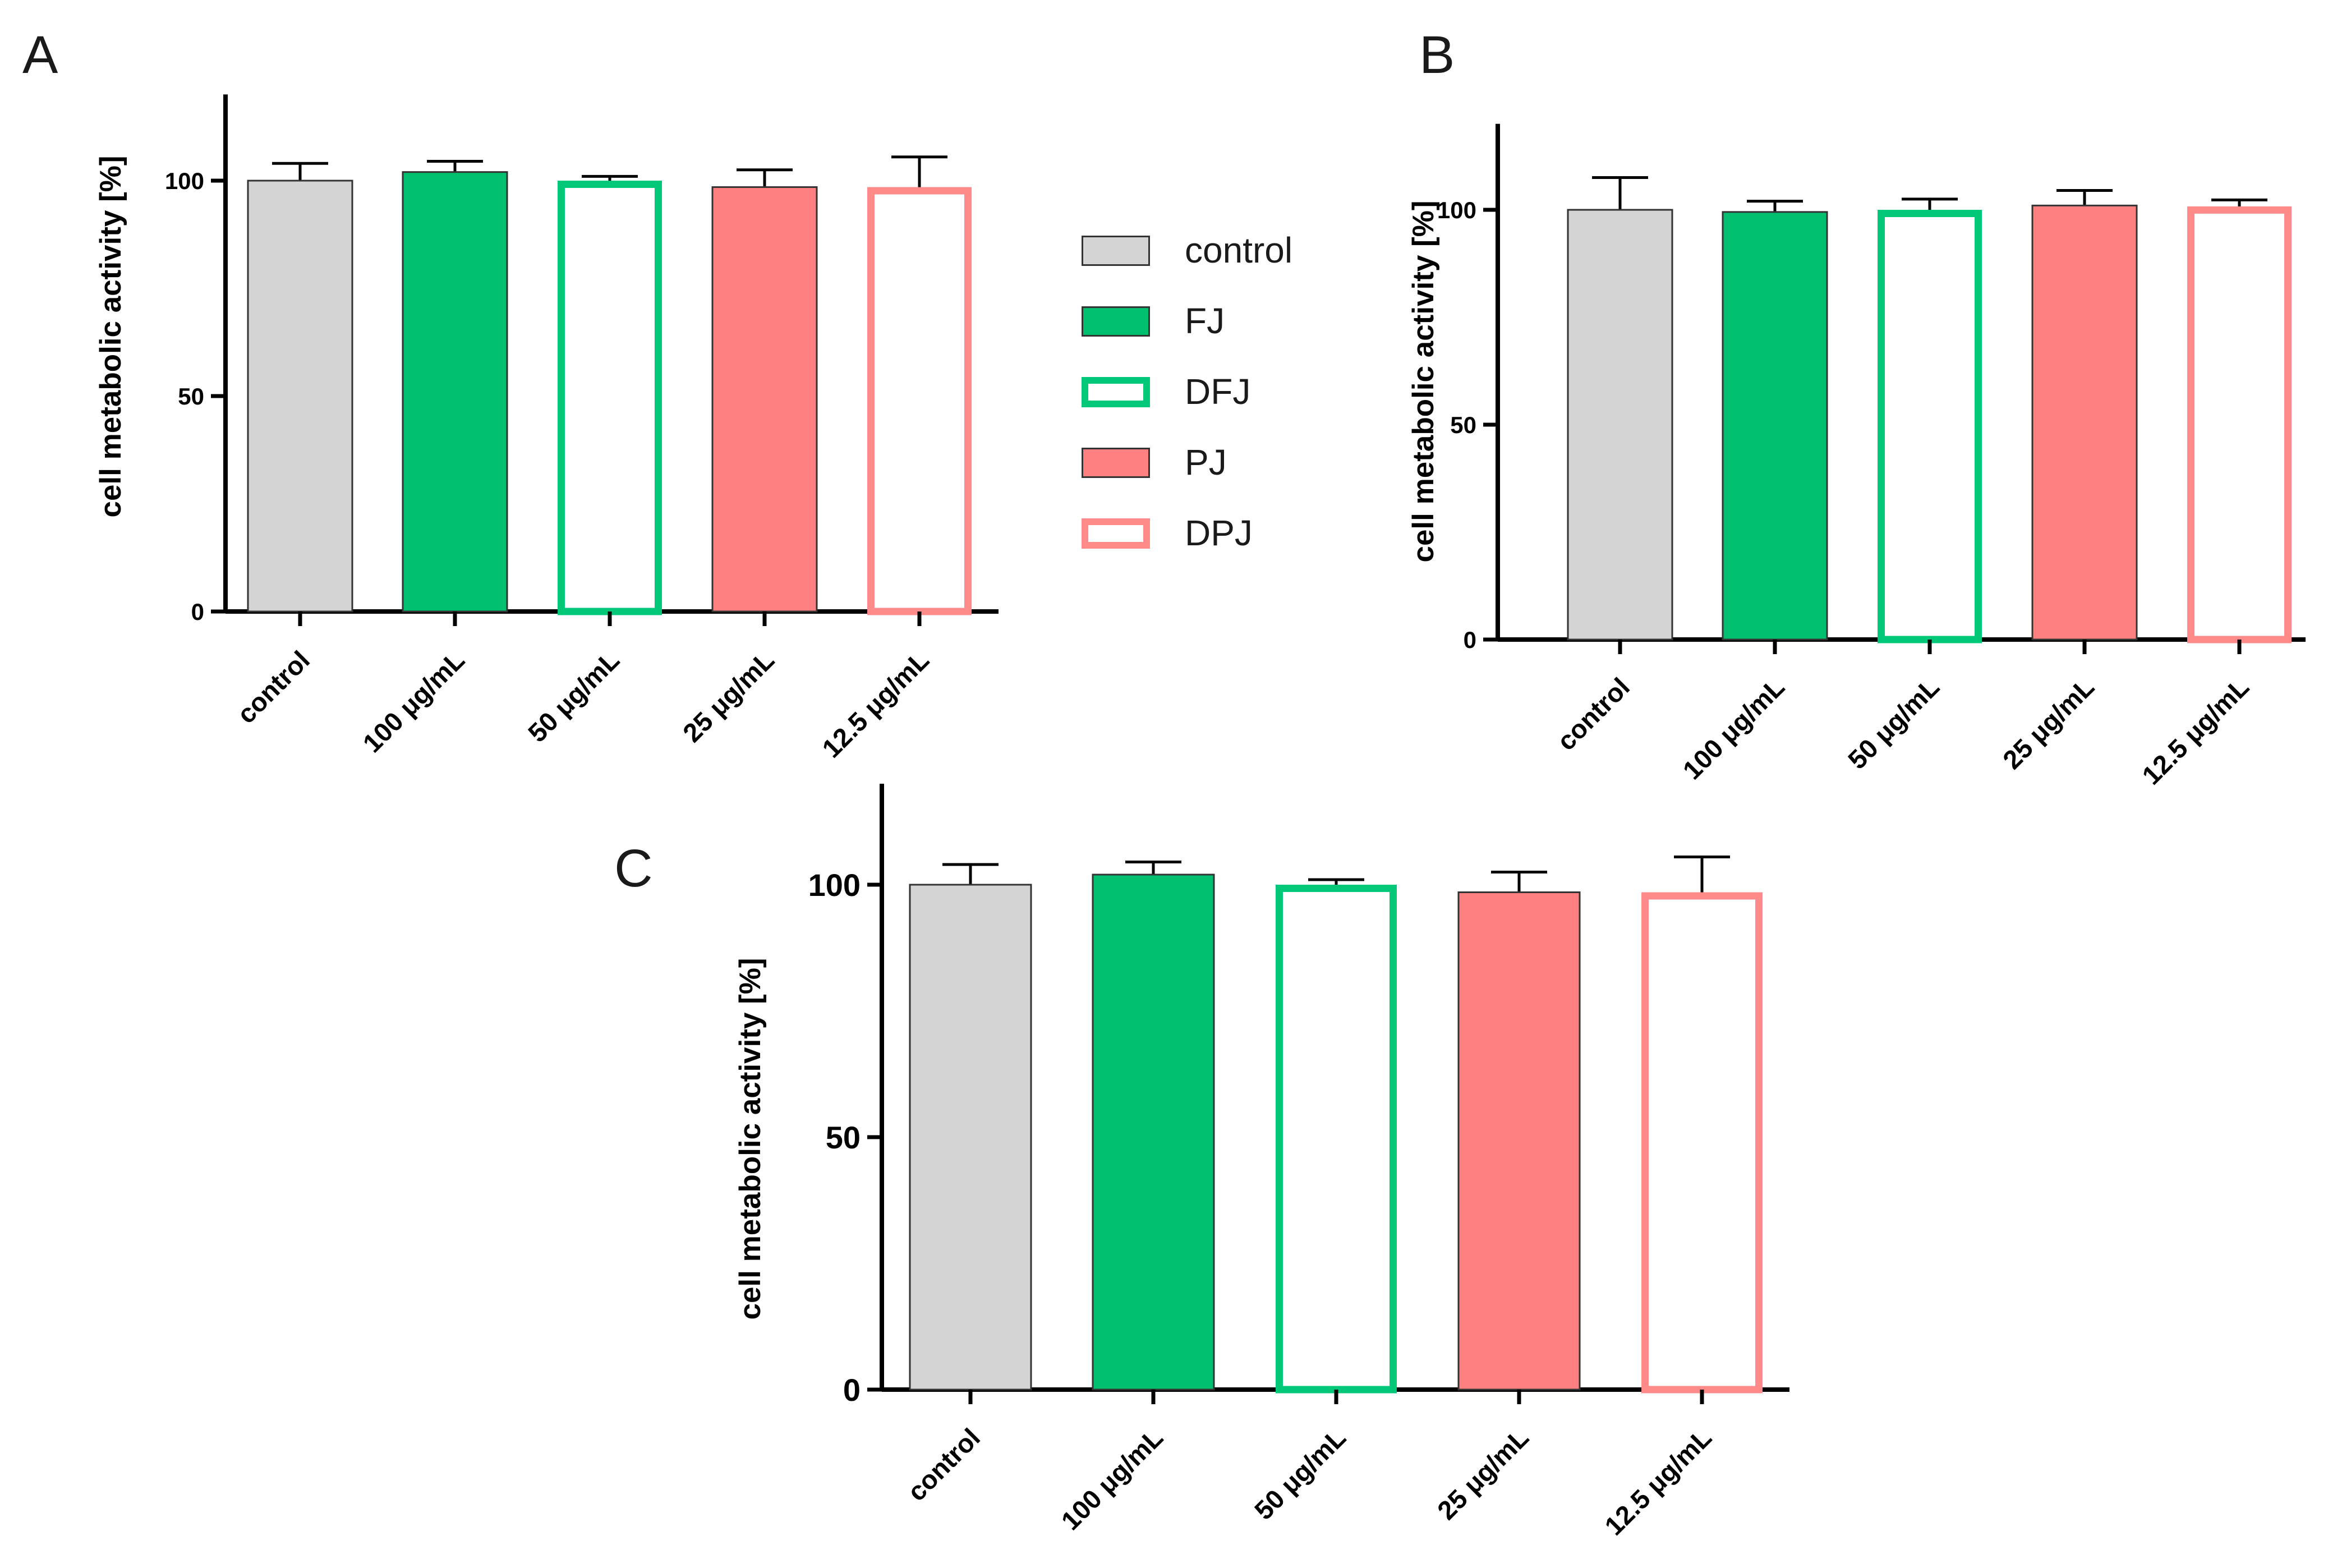  I want to click on legend-label: DFJ, so click(1217, 391).